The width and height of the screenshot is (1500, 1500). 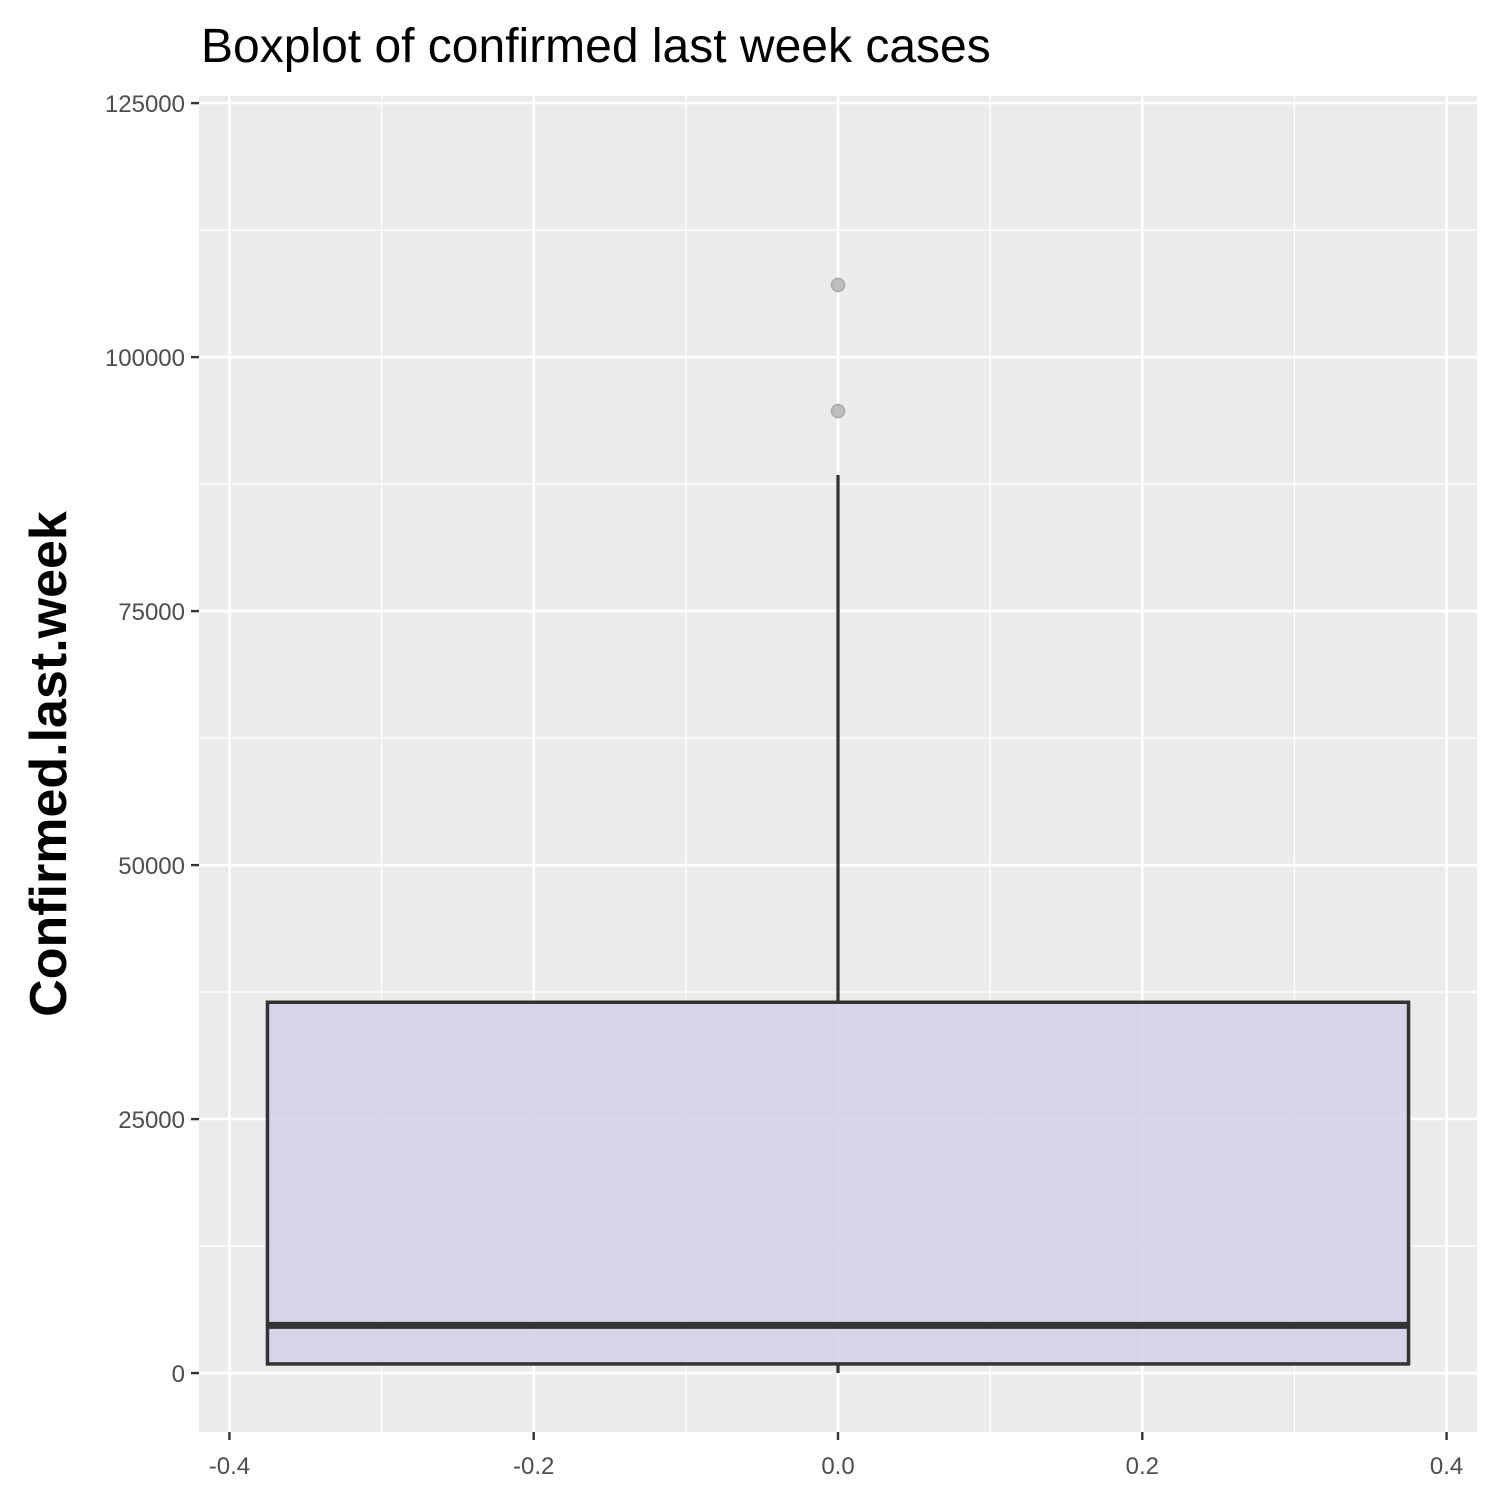 I want to click on y-axis-label: Confirmed.last.week, so click(x=49, y=764).